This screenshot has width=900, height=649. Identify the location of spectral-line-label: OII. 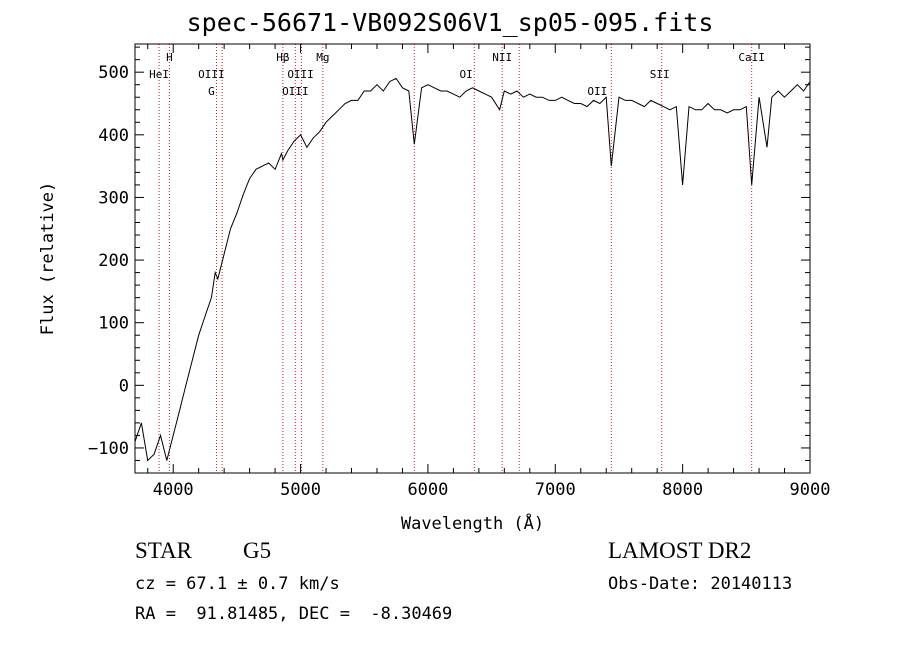
(597, 91).